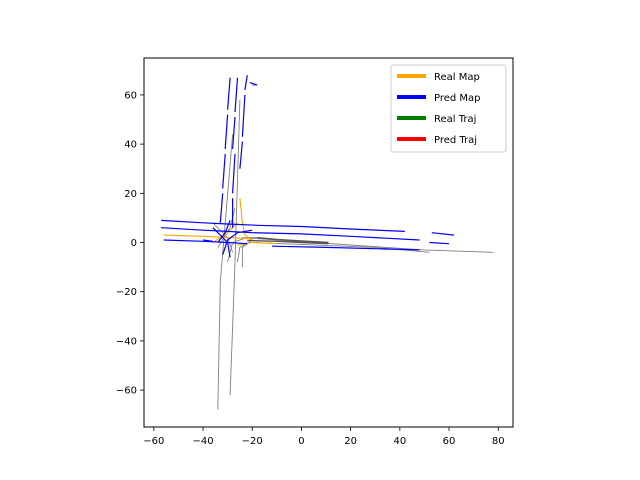 The image size is (640, 480). I want to click on x-axis: −60 −40 −20 0 20 40 60 80, so click(324, 437).